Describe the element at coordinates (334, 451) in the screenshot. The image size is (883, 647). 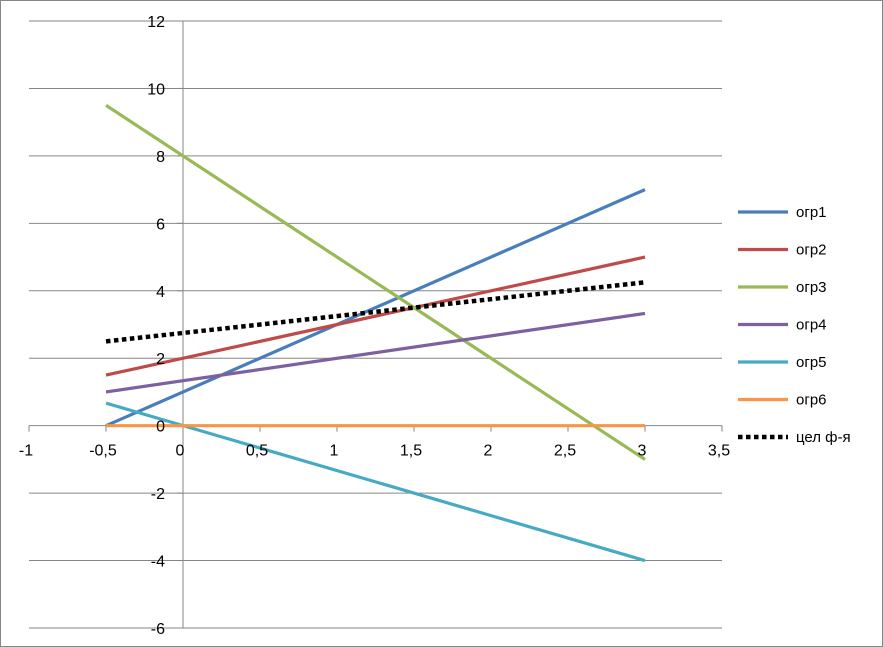
I see `x-tick-label: 1` at that location.